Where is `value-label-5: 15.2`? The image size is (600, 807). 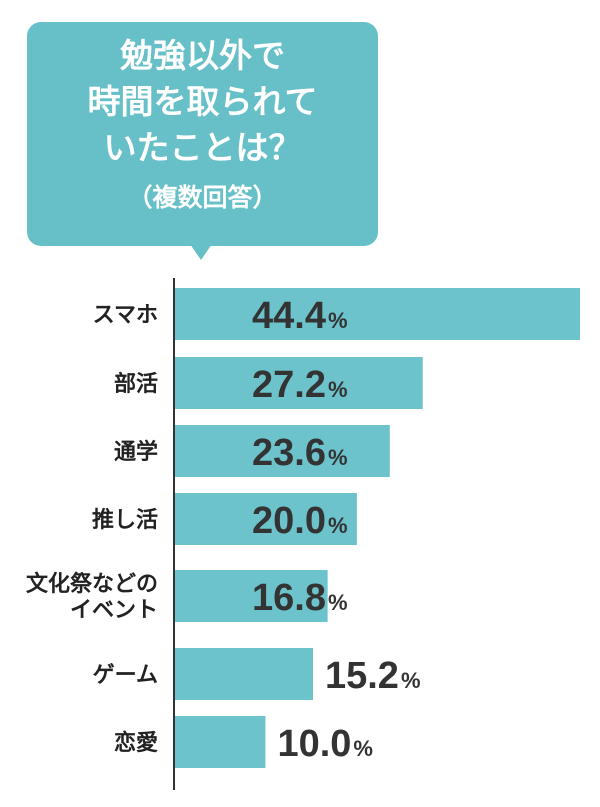
value-label-5: 15.2 is located at coordinates (362, 676).